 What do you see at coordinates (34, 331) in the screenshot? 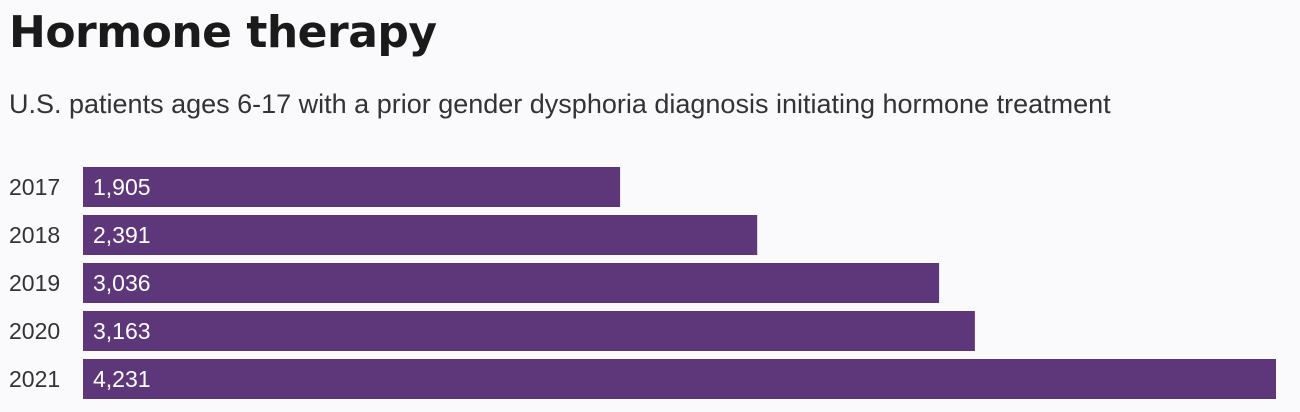
I see `y-tick-label: 2020` at bounding box center [34, 331].